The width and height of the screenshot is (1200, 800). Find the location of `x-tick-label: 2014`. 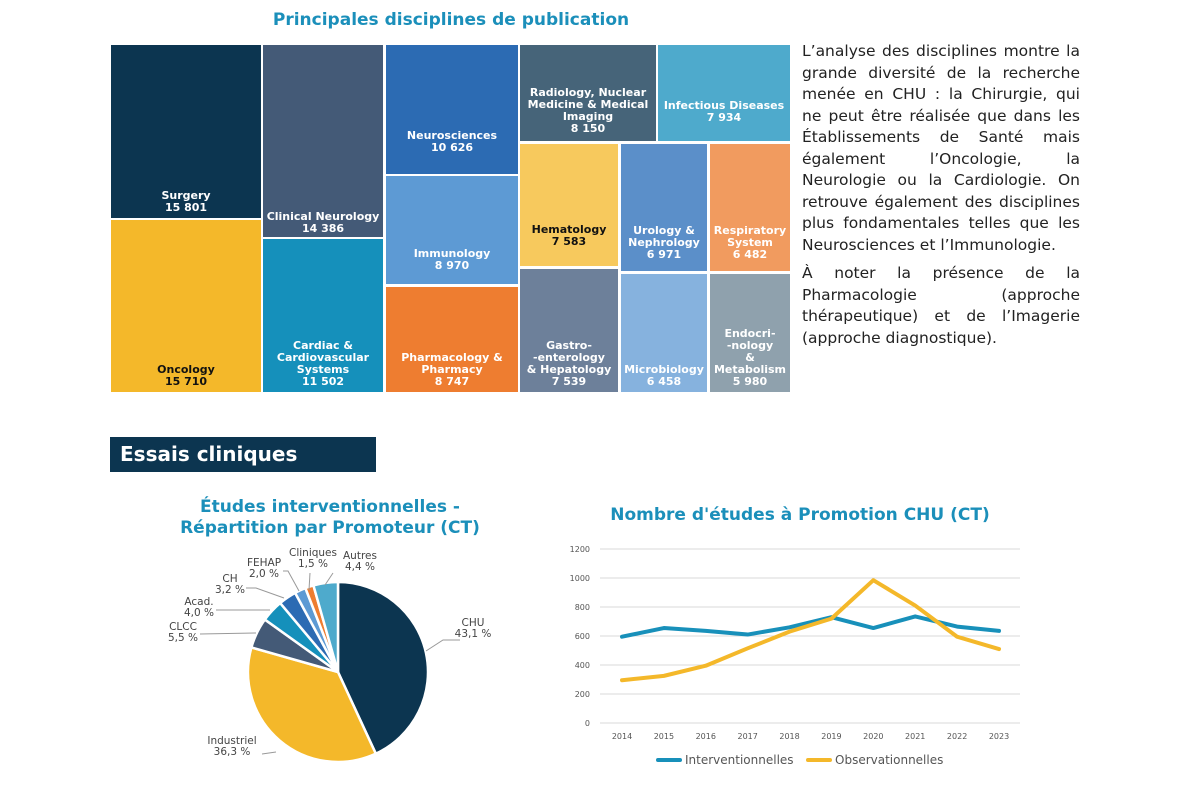

x-tick-label: 2014 is located at coordinates (622, 736).